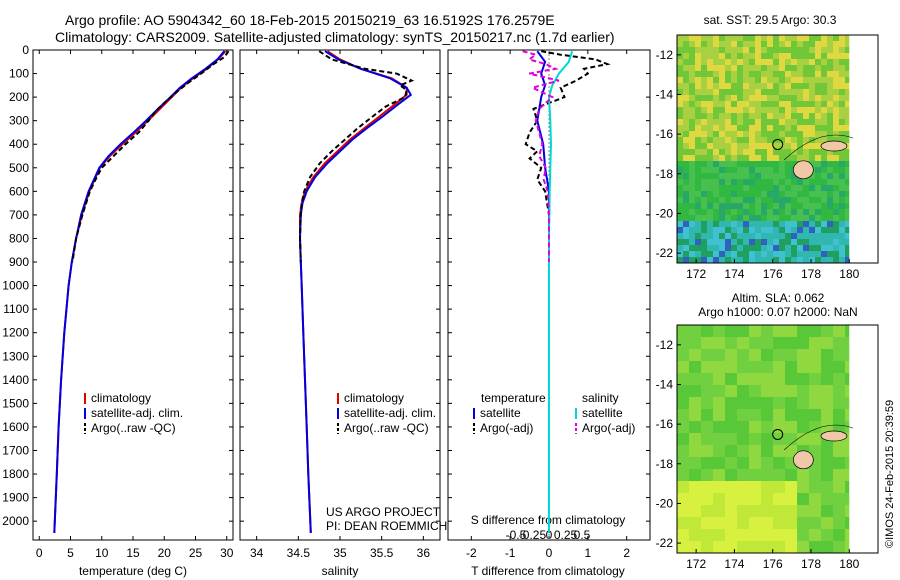 This screenshot has height=580, width=900. I want to click on difference-t-legend-label: satellite, so click(500, 413).